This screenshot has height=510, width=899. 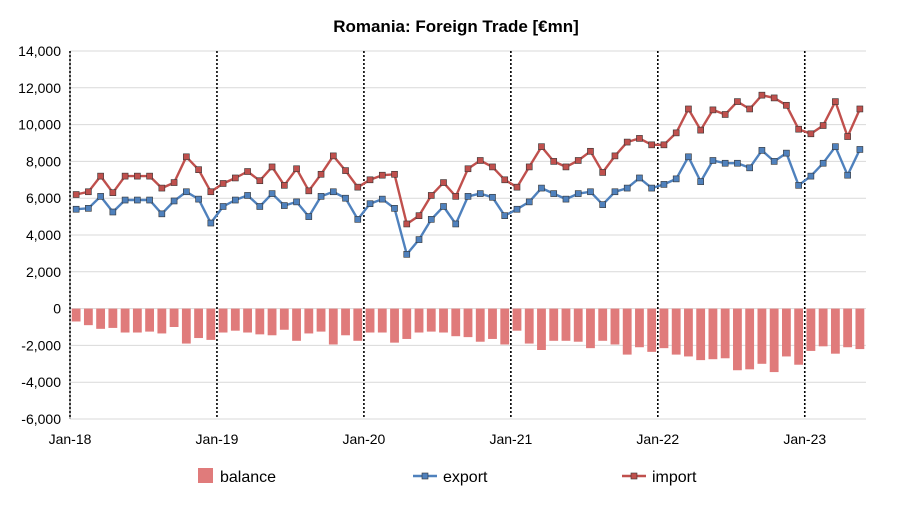 I want to click on legend: balance export import, so click(x=447, y=477).